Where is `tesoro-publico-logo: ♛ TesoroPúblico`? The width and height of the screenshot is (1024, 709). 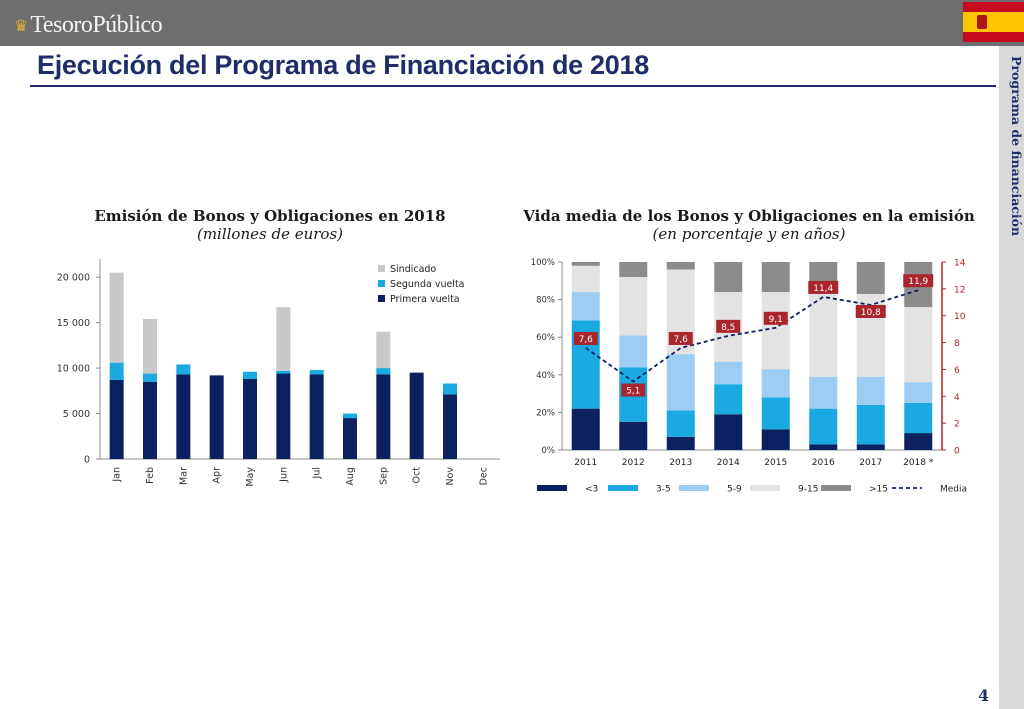 tesoro-publico-logo: ♛ TesoroPúblico is located at coordinates (88, 25).